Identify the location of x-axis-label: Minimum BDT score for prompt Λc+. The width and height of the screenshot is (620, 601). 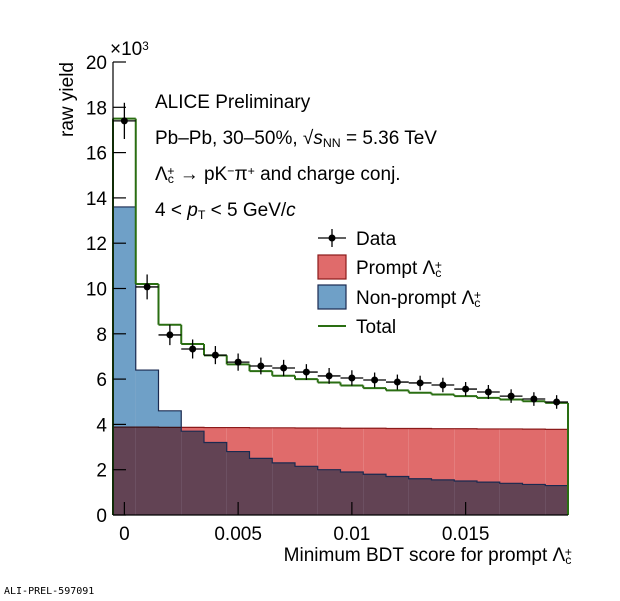
(428, 556).